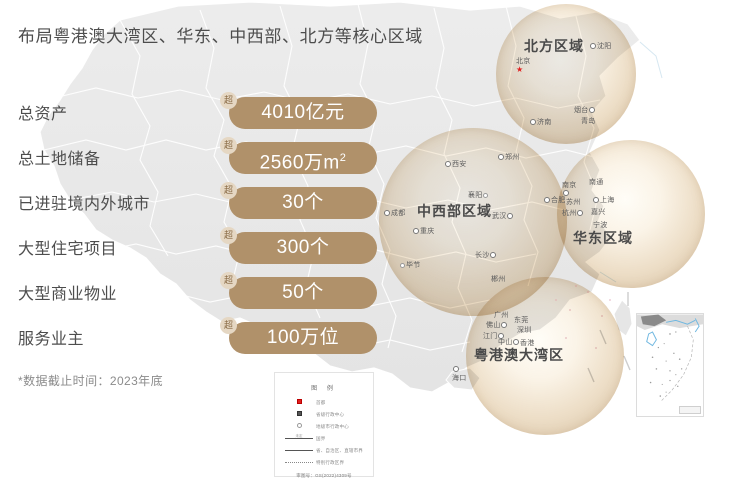 The width and height of the screenshot is (740, 481). Describe the element at coordinates (494, 336) in the screenshot. I see `city-marker-jiangmen: 江门` at that location.